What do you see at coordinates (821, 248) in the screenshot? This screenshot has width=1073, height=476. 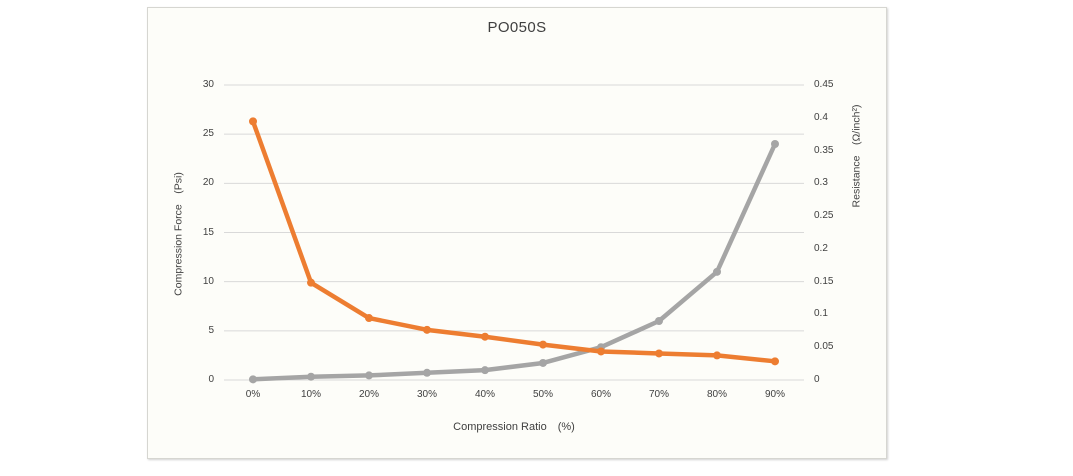 I see `right-axis-tick: 0.2` at bounding box center [821, 248].